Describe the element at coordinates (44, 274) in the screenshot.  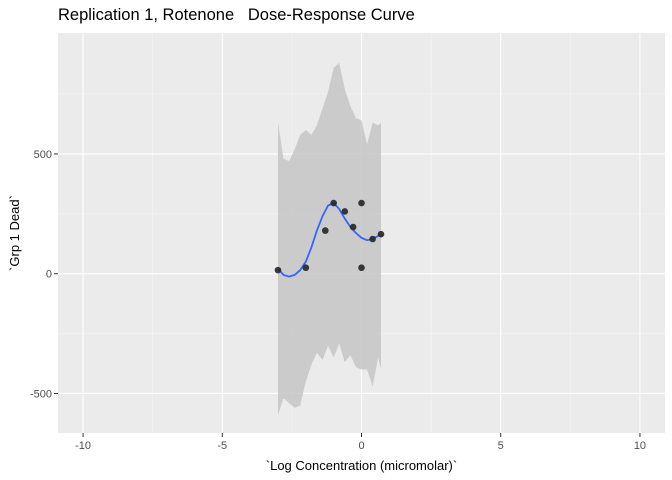
I see `y-axis-ticks: -500 0 500` at that location.